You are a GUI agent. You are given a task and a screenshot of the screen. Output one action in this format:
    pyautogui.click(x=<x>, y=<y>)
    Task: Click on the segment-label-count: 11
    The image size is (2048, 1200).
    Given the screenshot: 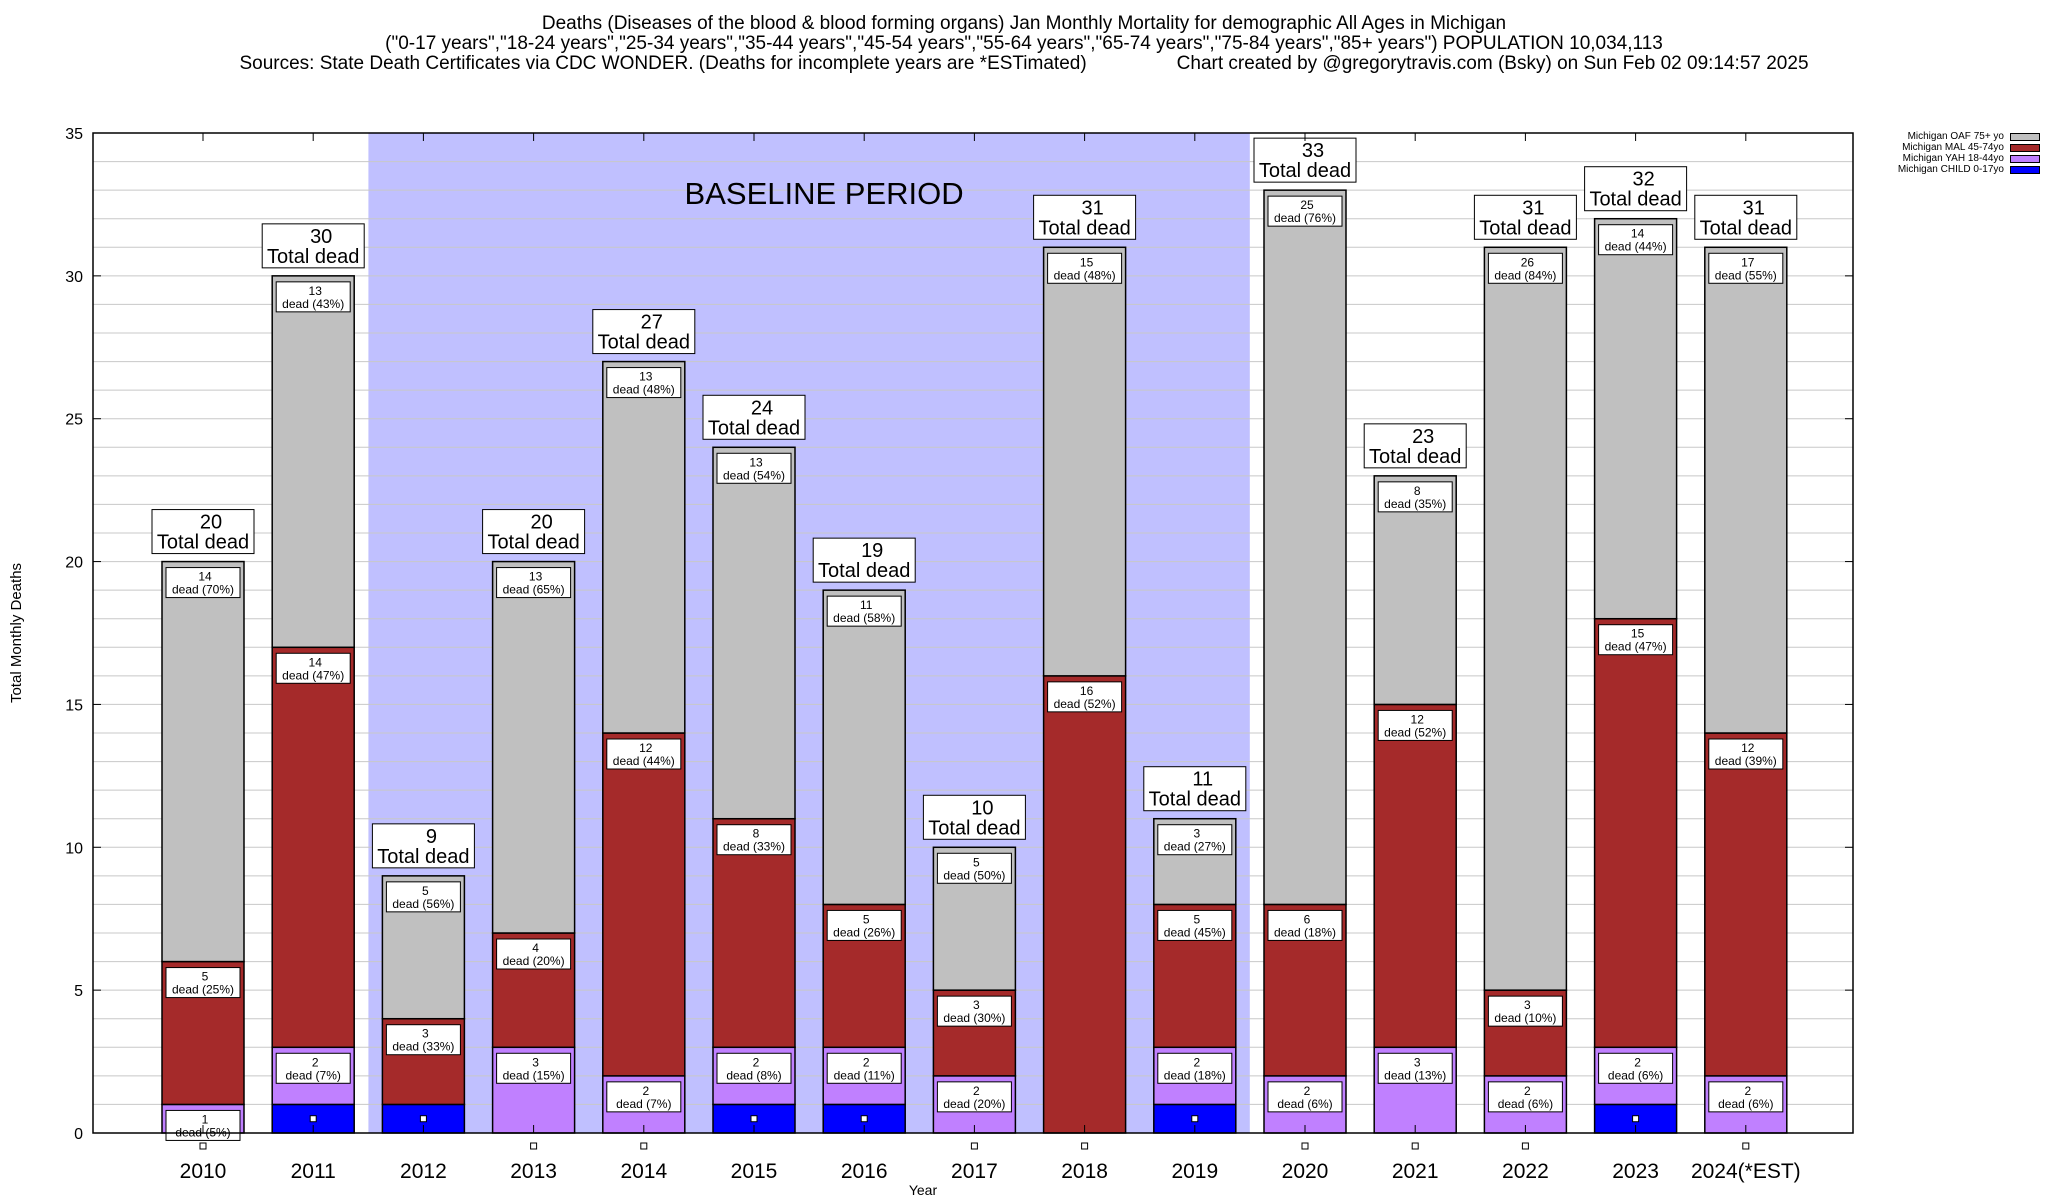 What is the action you would take?
    pyautogui.click(x=866, y=605)
    